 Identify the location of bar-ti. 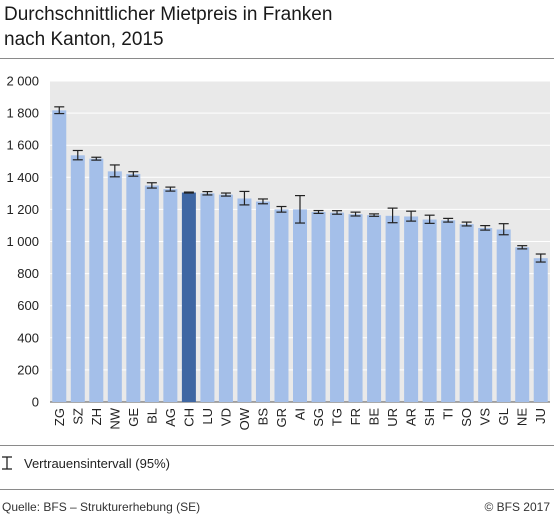
(448, 311).